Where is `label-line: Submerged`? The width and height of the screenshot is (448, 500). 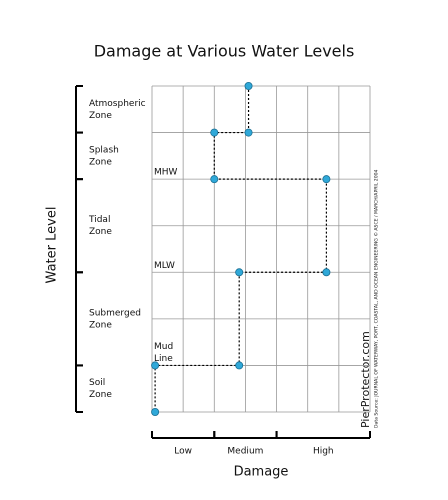 label-line: Submerged is located at coordinates (115, 313).